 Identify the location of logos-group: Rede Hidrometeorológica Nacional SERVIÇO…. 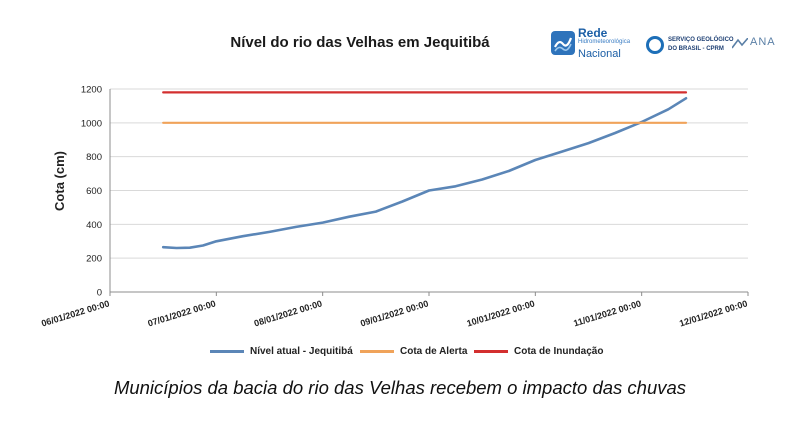
(668, 46).